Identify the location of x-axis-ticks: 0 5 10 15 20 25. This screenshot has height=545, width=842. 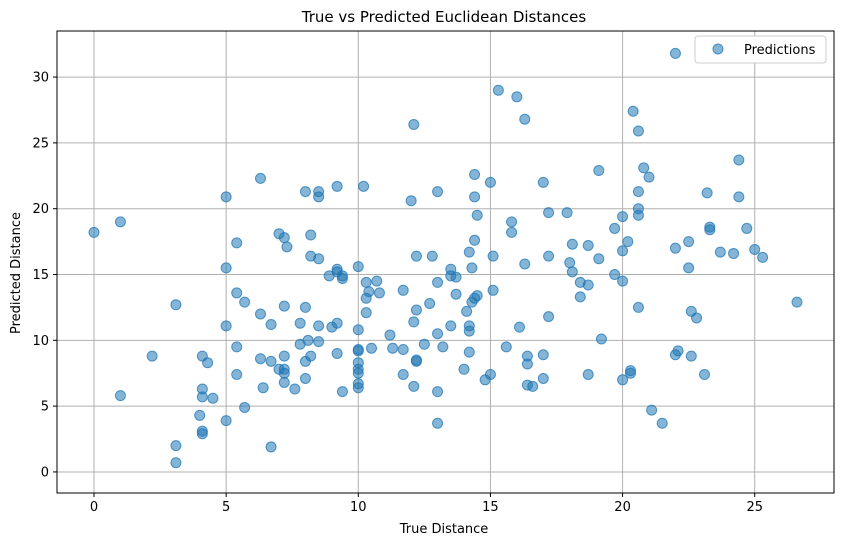
(426, 504).